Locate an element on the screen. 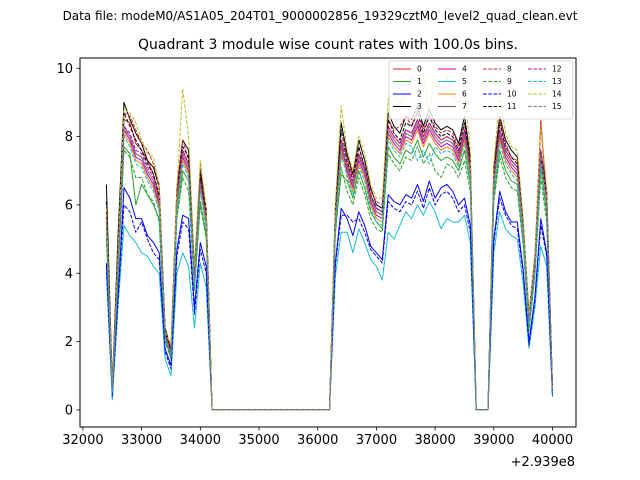 Image resolution: width=640 pixels, height=480 pixels. x-tick-label: 32000 is located at coordinates (82, 440).